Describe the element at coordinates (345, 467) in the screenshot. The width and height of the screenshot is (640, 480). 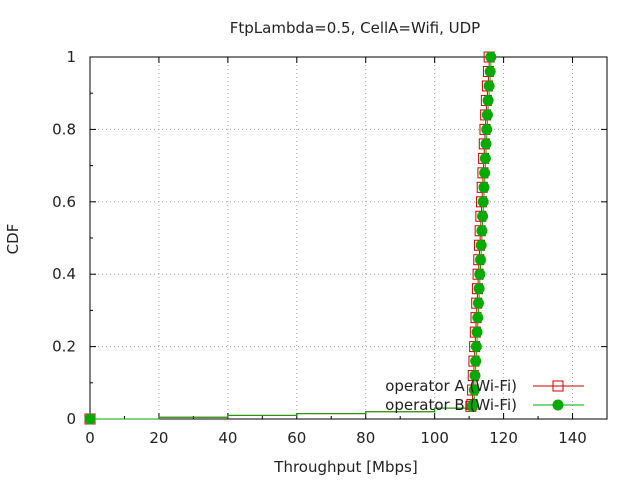
I see `x-axis-label: Throughput [Mbps]` at that location.